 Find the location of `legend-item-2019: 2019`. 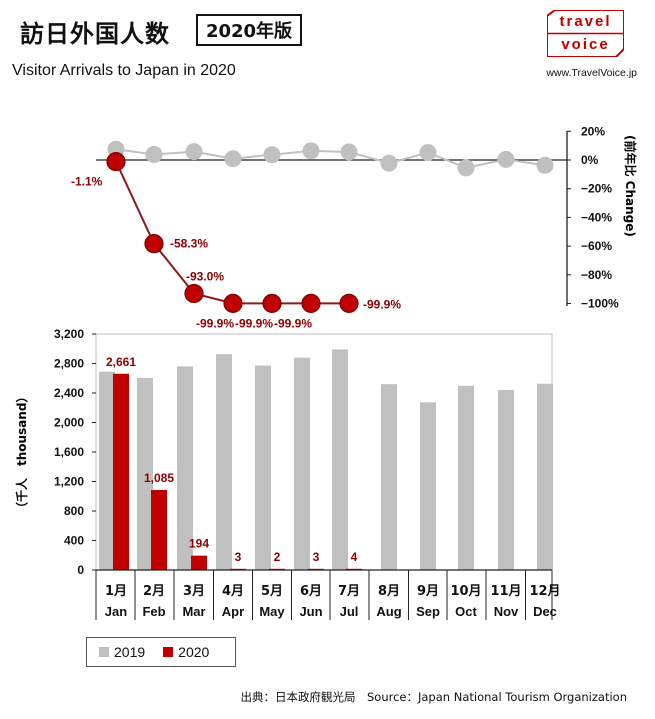

legend-item-2019: 2019 is located at coordinates (122, 652).